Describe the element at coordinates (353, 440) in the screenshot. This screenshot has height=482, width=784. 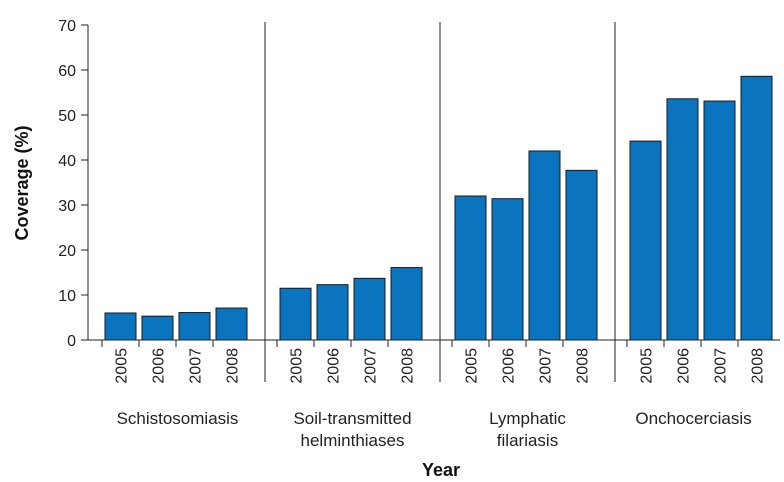
I see `group-label: helminthiases` at that location.